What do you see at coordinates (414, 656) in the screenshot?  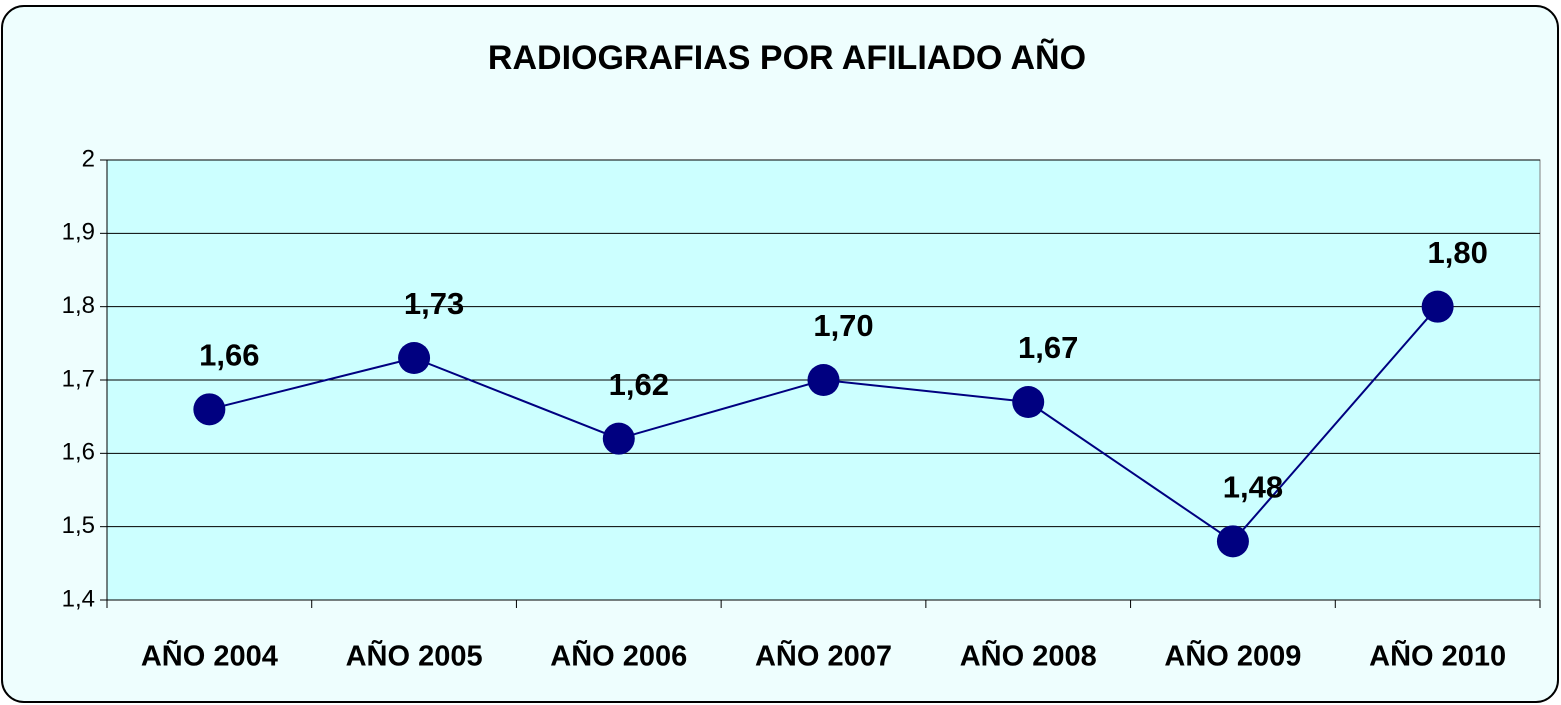 I see `x-tick-label: AÑO 2005` at bounding box center [414, 656].